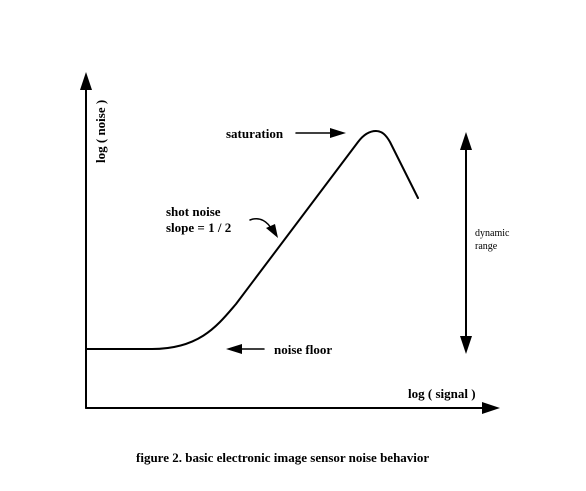  Describe the element at coordinates (303, 349) in the screenshot. I see `noise-floor-label: noise floor` at that location.